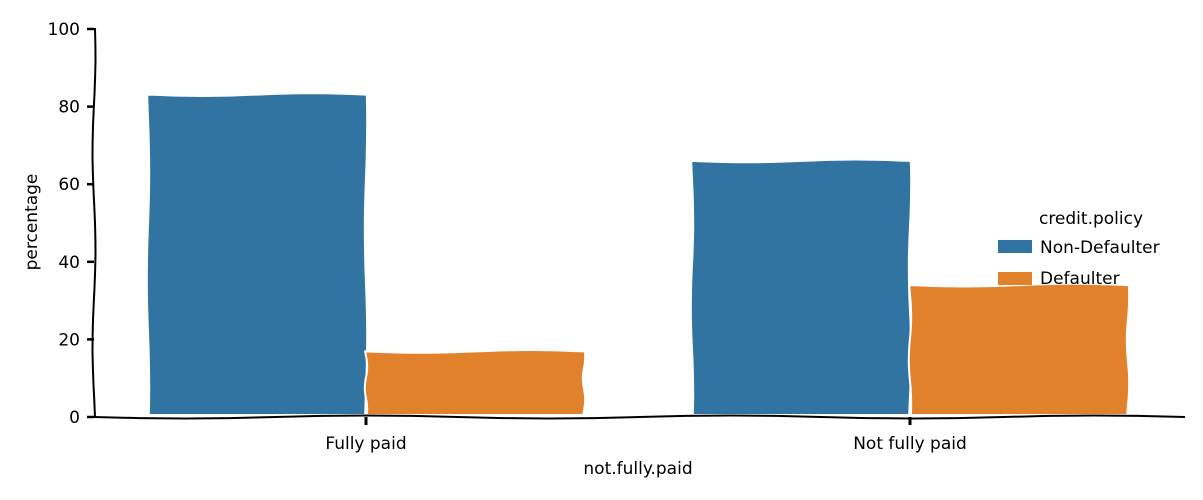 The width and height of the screenshot is (1203, 500). Describe the element at coordinates (637, 469) in the screenshot. I see `x-axis-label: not.fully.paid` at that location.